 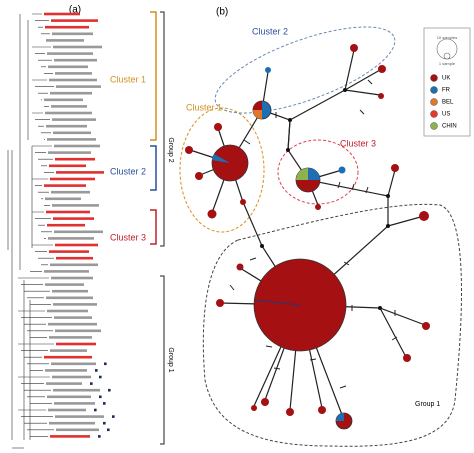 What do you see at coordinates (446, 79) in the screenshot?
I see `legend-label: UK` at bounding box center [446, 79].